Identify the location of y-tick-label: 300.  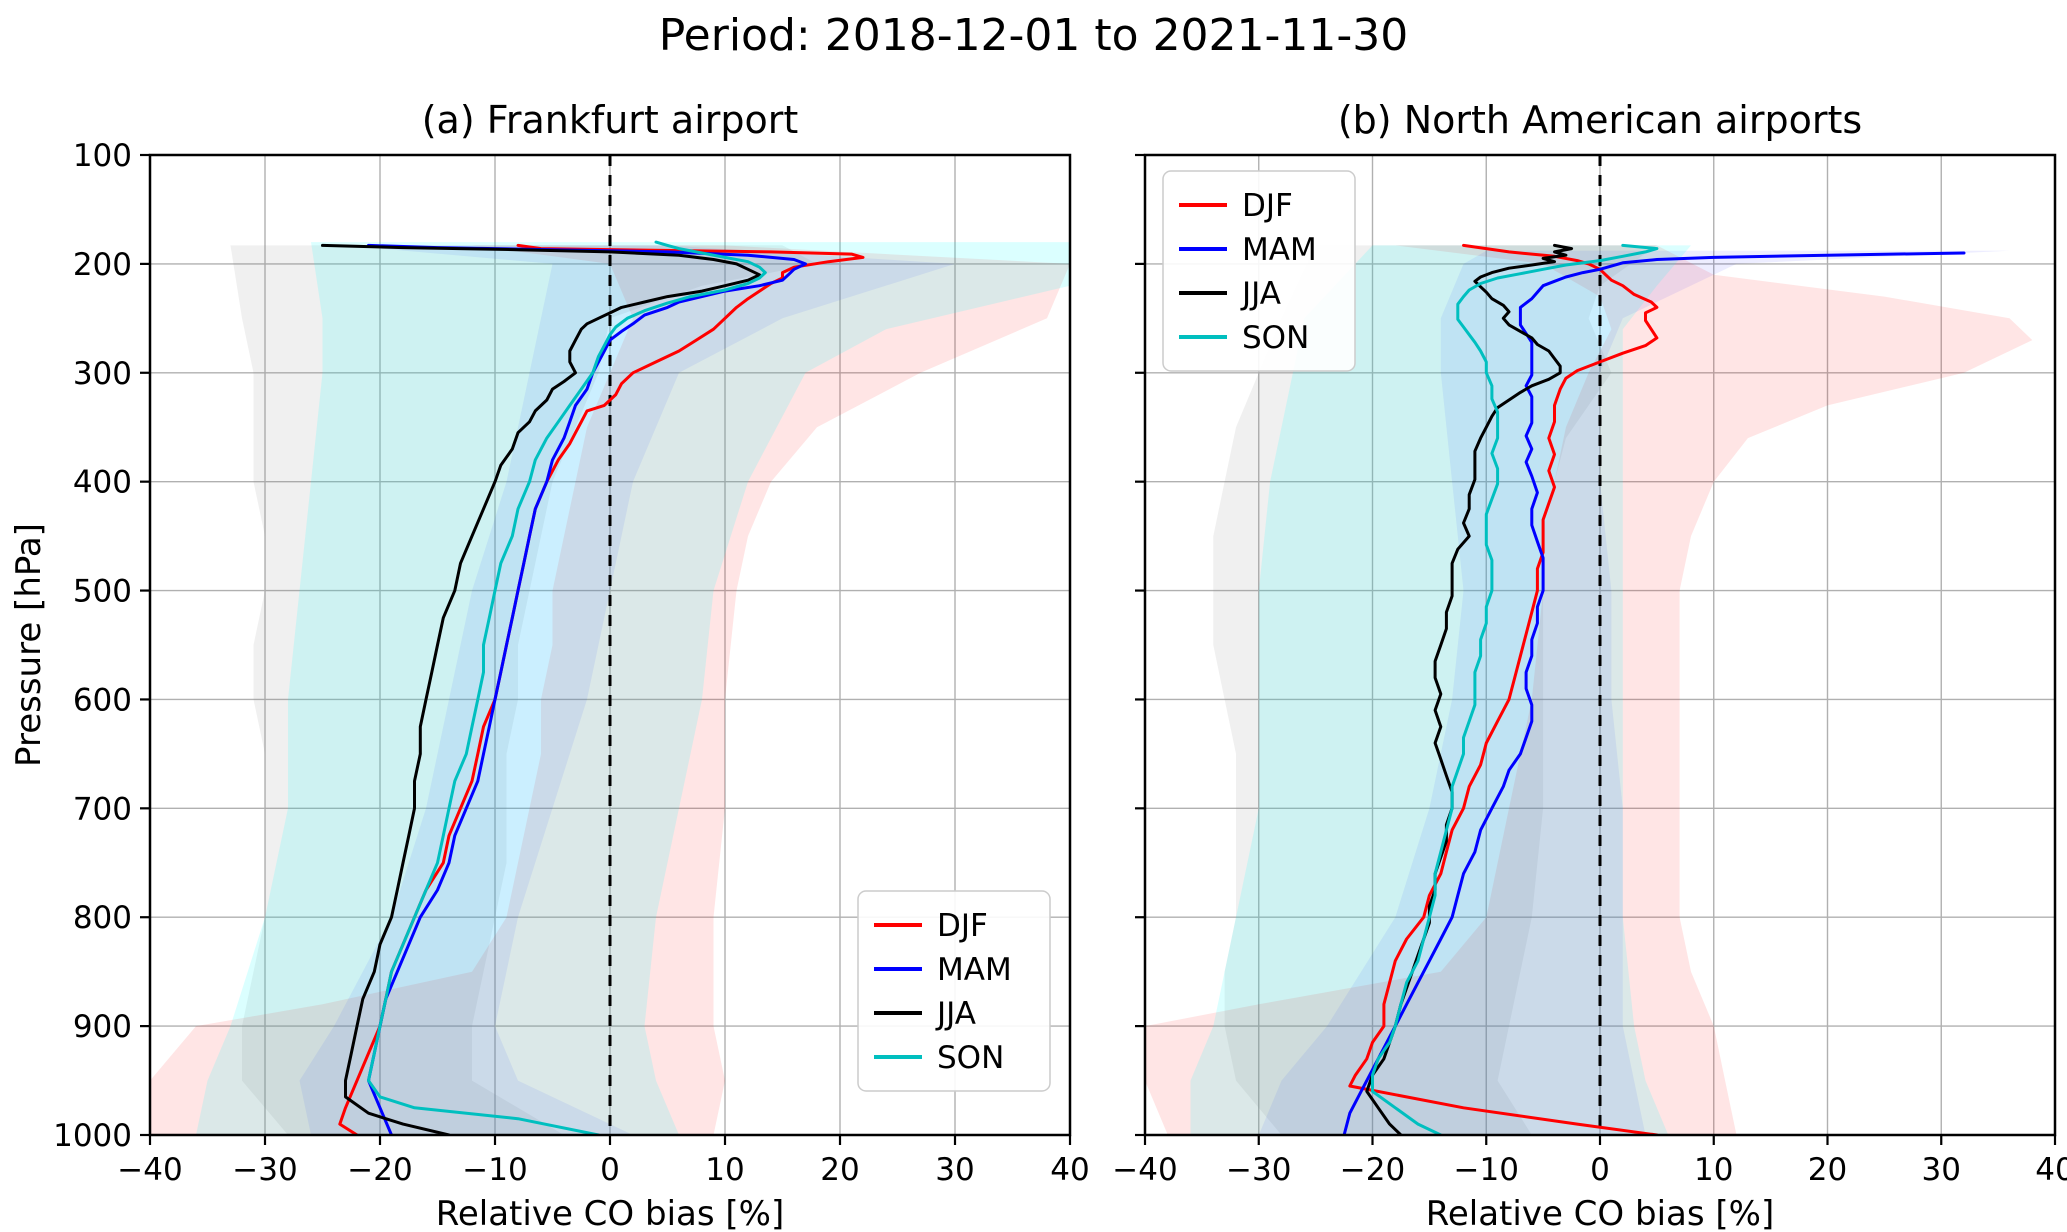
(102, 374).